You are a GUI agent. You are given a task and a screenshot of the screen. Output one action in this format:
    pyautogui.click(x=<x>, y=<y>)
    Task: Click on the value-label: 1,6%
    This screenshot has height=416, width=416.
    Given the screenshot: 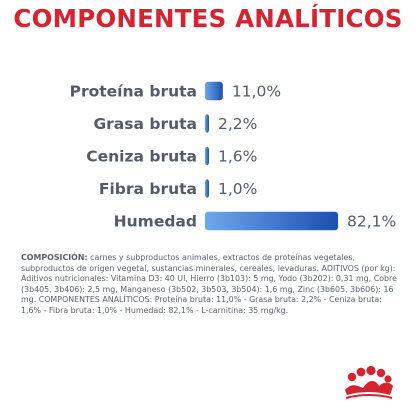 What is the action you would take?
    pyautogui.click(x=237, y=157)
    